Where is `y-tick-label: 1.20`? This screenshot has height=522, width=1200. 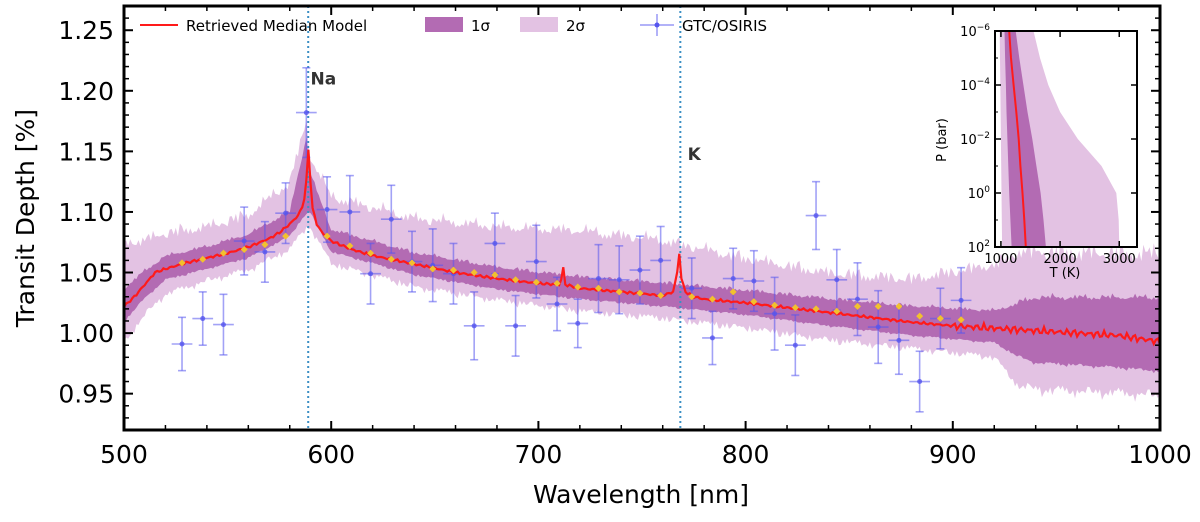
y-tick-label: 1.20 is located at coordinates (86, 91).